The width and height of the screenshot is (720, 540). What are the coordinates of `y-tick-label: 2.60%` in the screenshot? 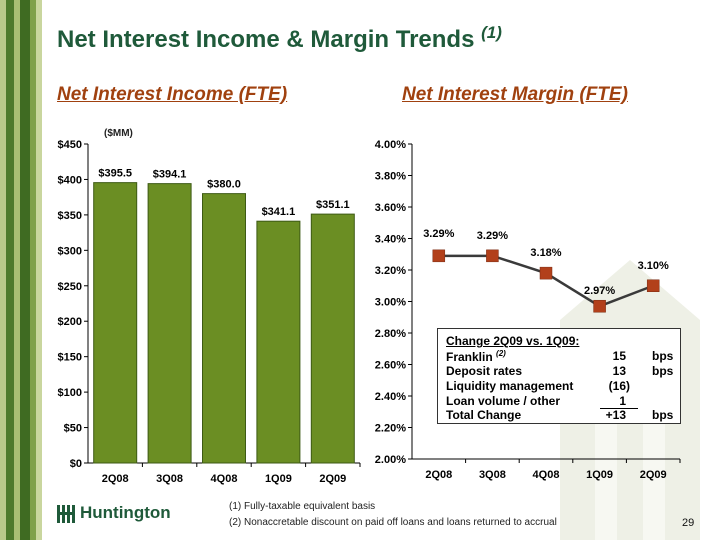 It's located at (390, 366).